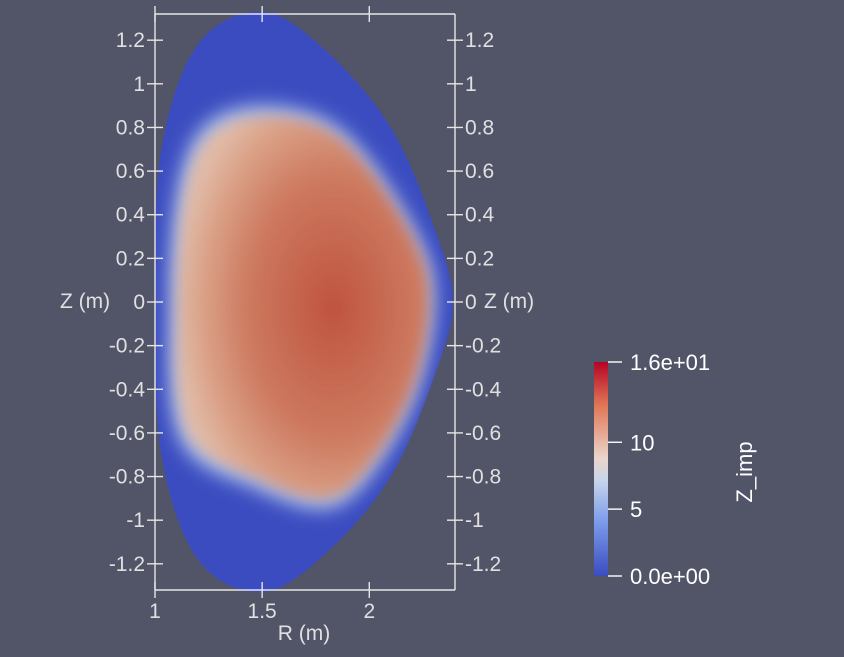 The image size is (844, 657). Describe the element at coordinates (601, 469) in the screenshot. I see `colorbar-ramp` at that location.